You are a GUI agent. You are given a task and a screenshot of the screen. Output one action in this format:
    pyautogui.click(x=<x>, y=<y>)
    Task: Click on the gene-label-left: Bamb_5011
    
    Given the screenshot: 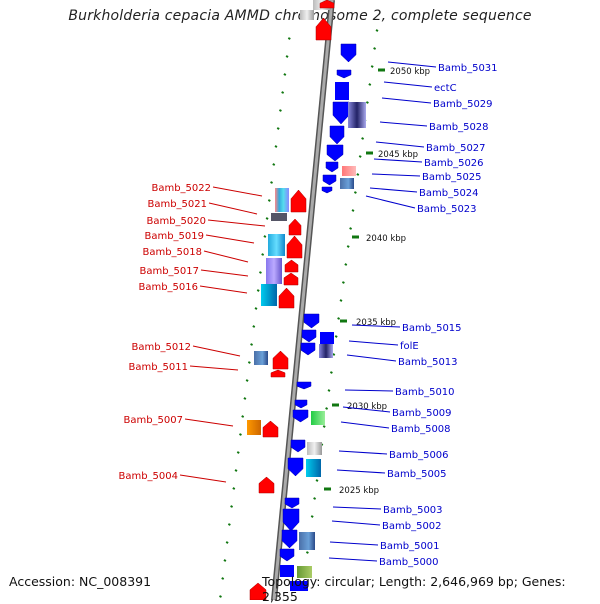 What is the action you would take?
    pyautogui.click(x=158, y=367)
    